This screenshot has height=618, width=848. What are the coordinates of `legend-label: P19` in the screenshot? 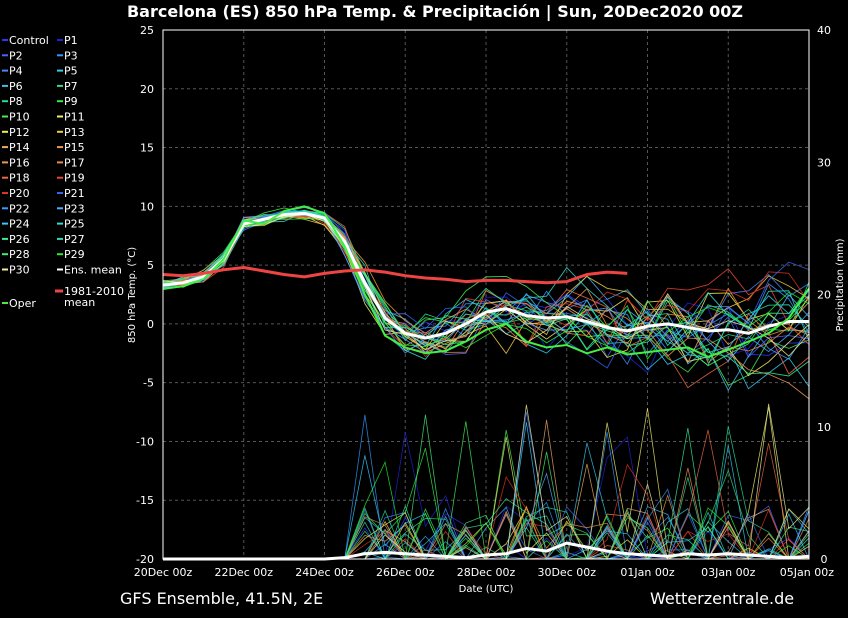 It's located at (74, 178).